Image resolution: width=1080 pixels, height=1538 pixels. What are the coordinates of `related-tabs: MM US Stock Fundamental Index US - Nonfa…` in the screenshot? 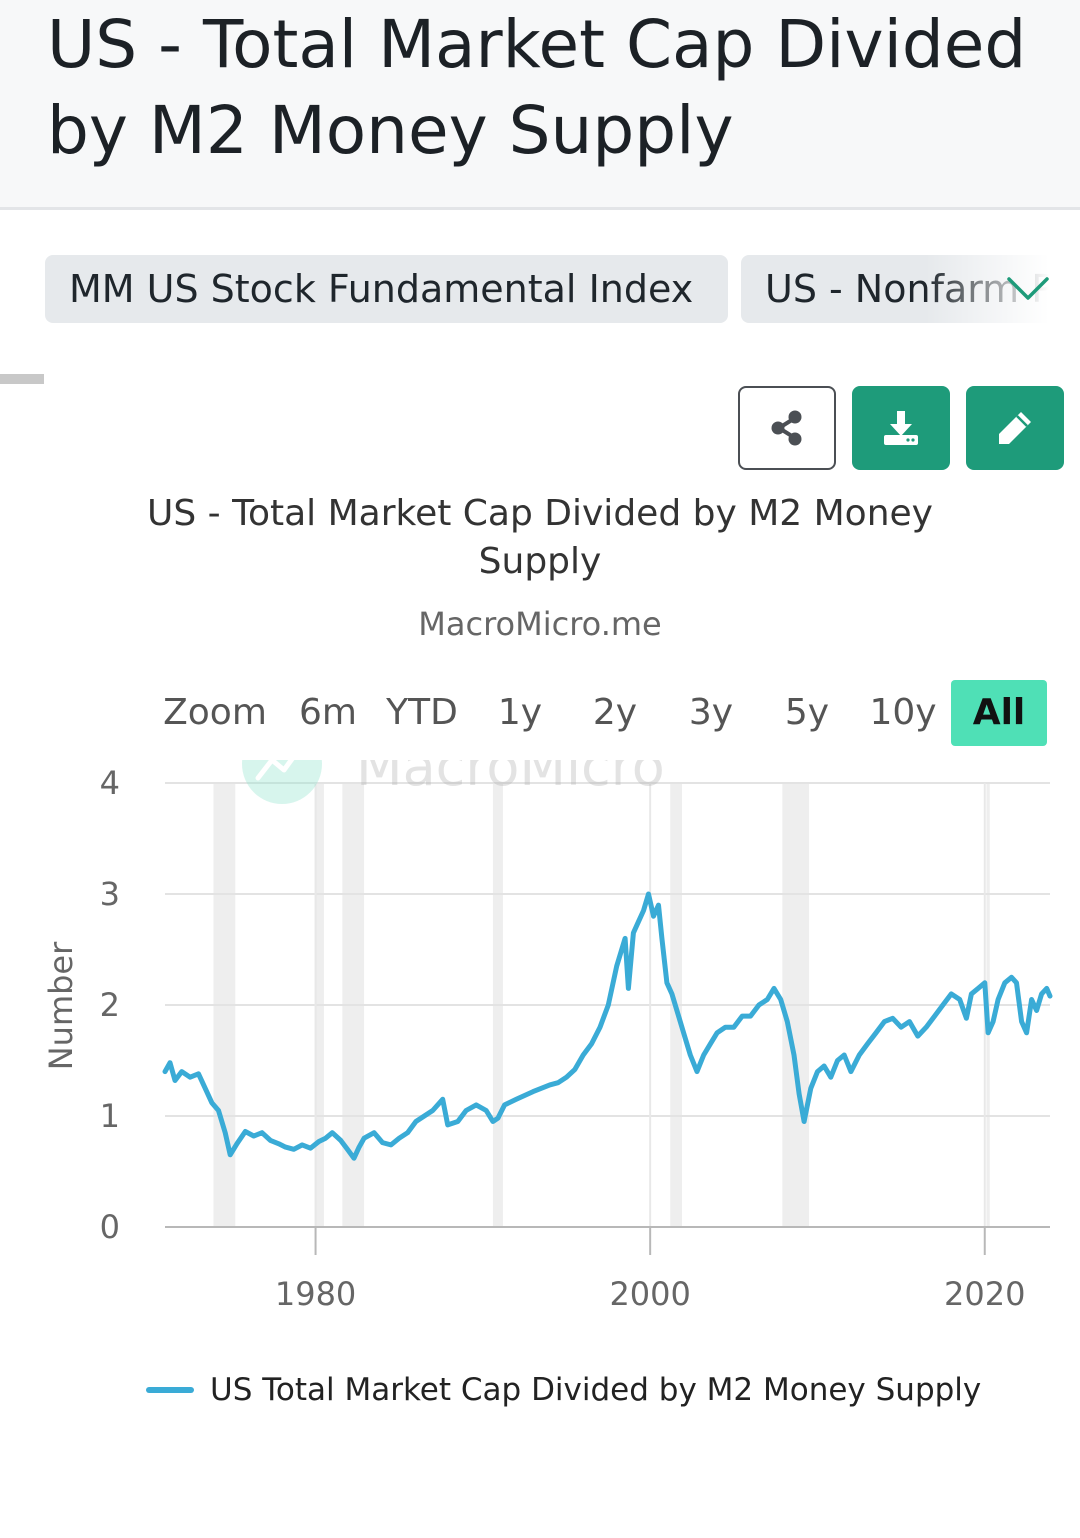 It's located at (562, 289).